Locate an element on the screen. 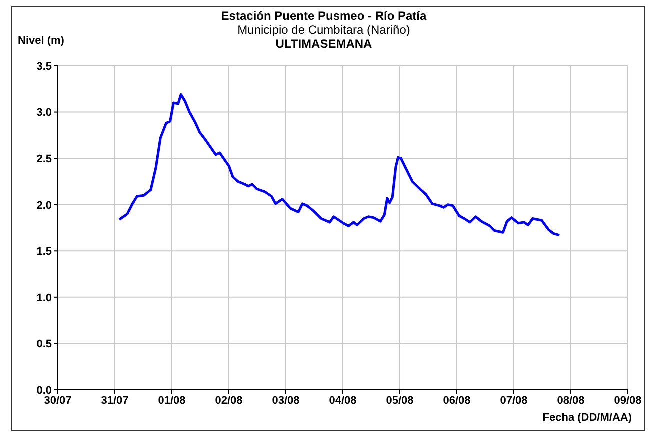  x-tick-label: 06/08 is located at coordinates (457, 400).